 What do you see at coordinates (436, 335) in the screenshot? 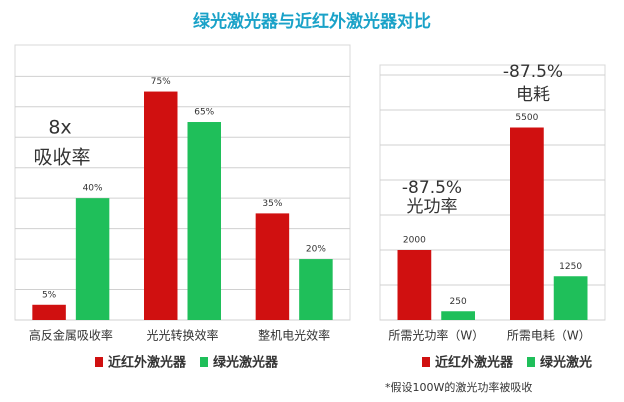
I see `x-tick-label: 所需光功率（W）` at bounding box center [436, 335].